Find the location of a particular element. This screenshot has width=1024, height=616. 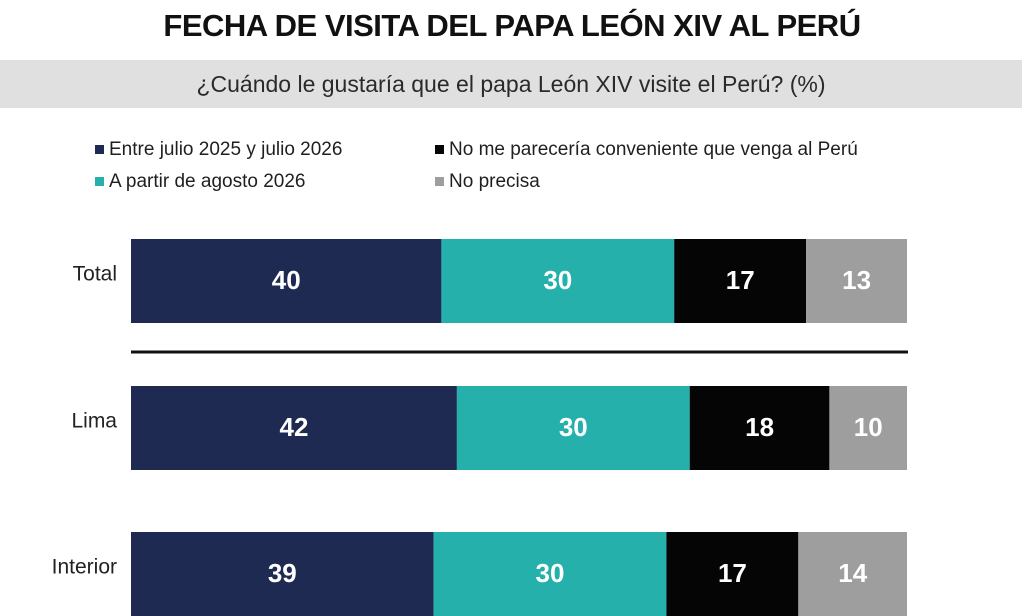

data-label-interior-series-1: 39 is located at coordinates (282, 573).